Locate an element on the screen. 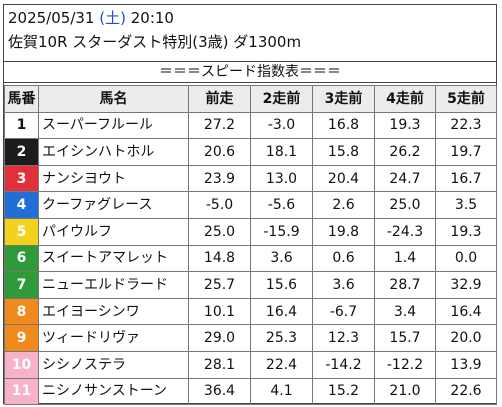 The height and width of the screenshot is (407, 502). horse-name: ニューエルドラード is located at coordinates (113, 285).